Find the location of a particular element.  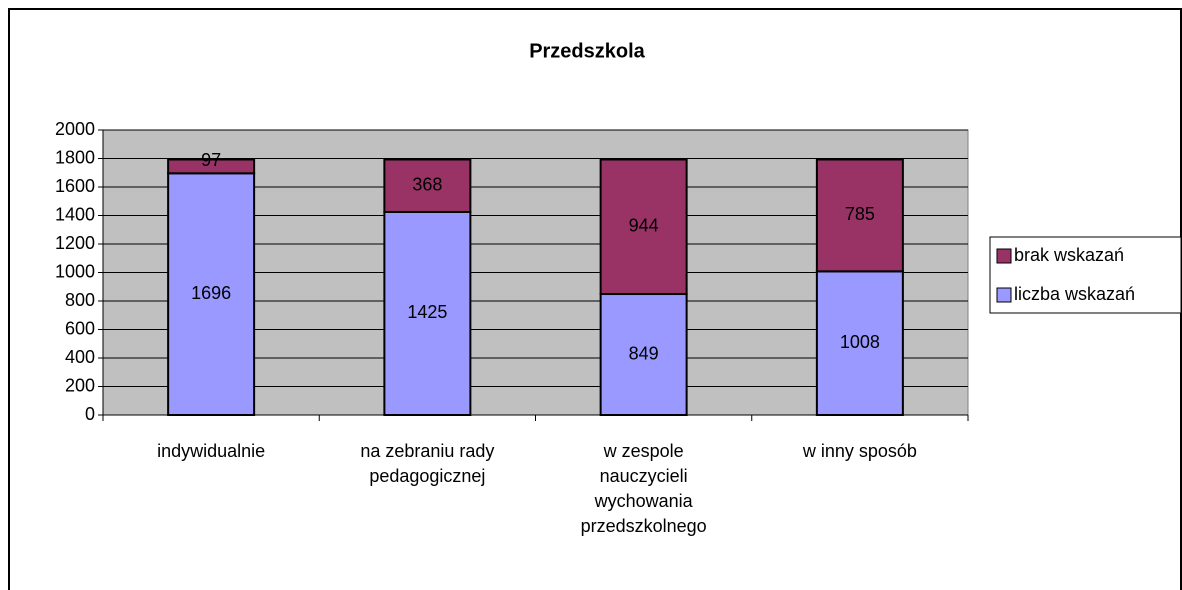

x-tick-label: na zebraniu rady is located at coordinates (427, 451).